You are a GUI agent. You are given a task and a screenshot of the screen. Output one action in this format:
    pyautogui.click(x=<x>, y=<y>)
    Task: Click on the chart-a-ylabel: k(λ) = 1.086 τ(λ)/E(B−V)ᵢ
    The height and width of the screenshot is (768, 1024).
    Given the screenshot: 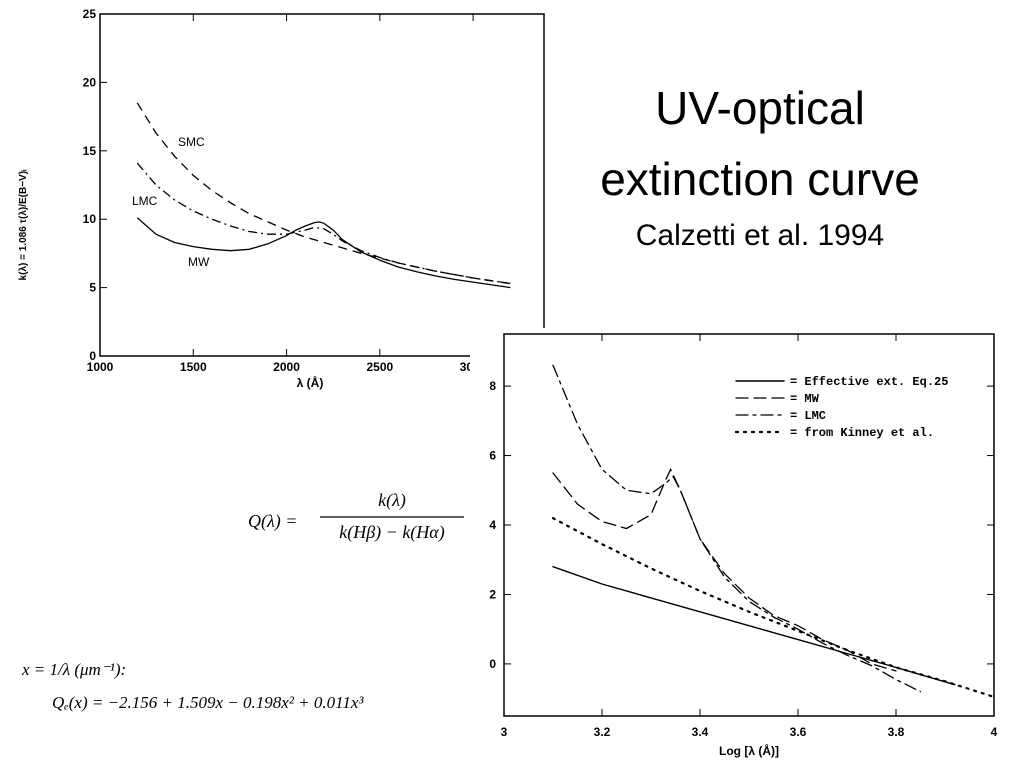 What is the action you would take?
    pyautogui.click(x=23, y=225)
    